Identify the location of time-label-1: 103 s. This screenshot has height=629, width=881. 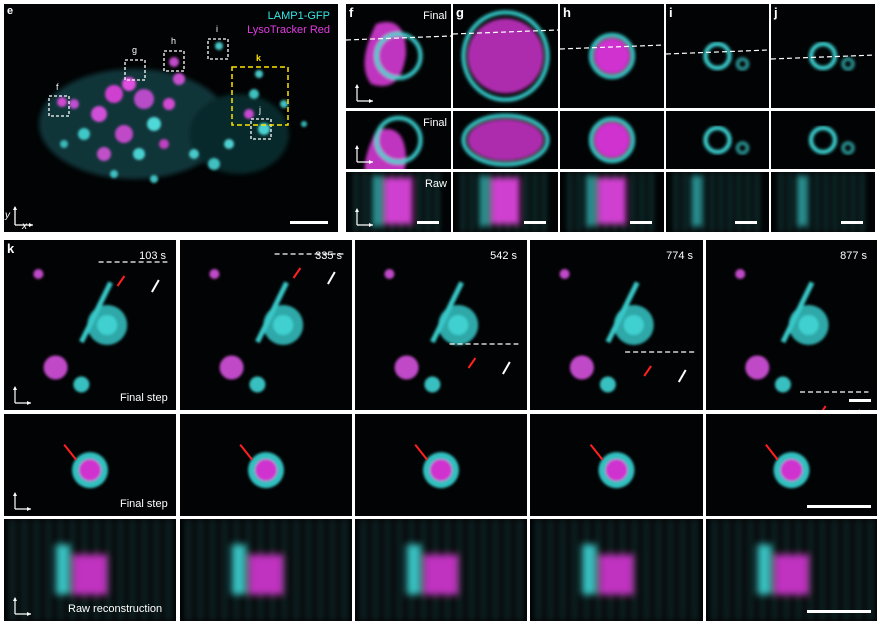
(152, 256).